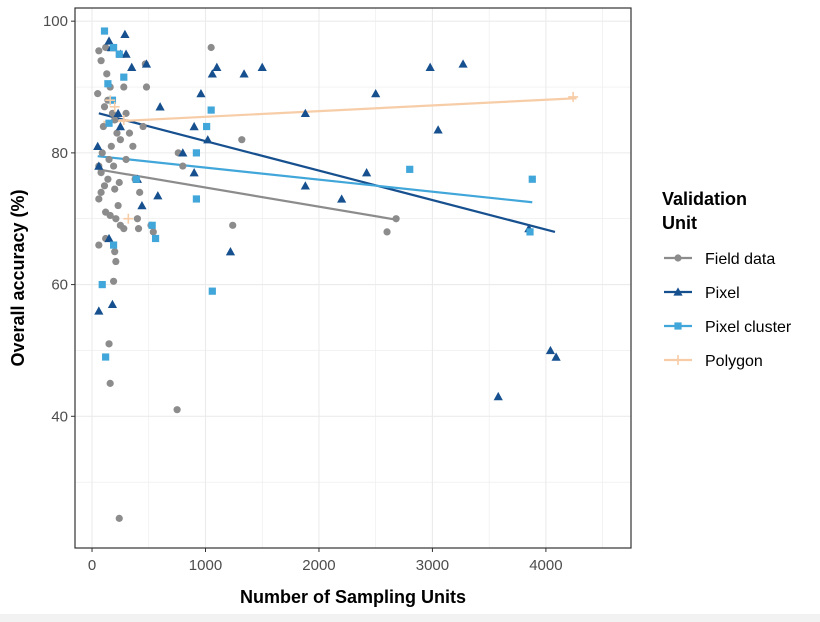  Describe the element at coordinates (734, 361) in the screenshot. I see `legend-label-polygon: Polygon` at that location.